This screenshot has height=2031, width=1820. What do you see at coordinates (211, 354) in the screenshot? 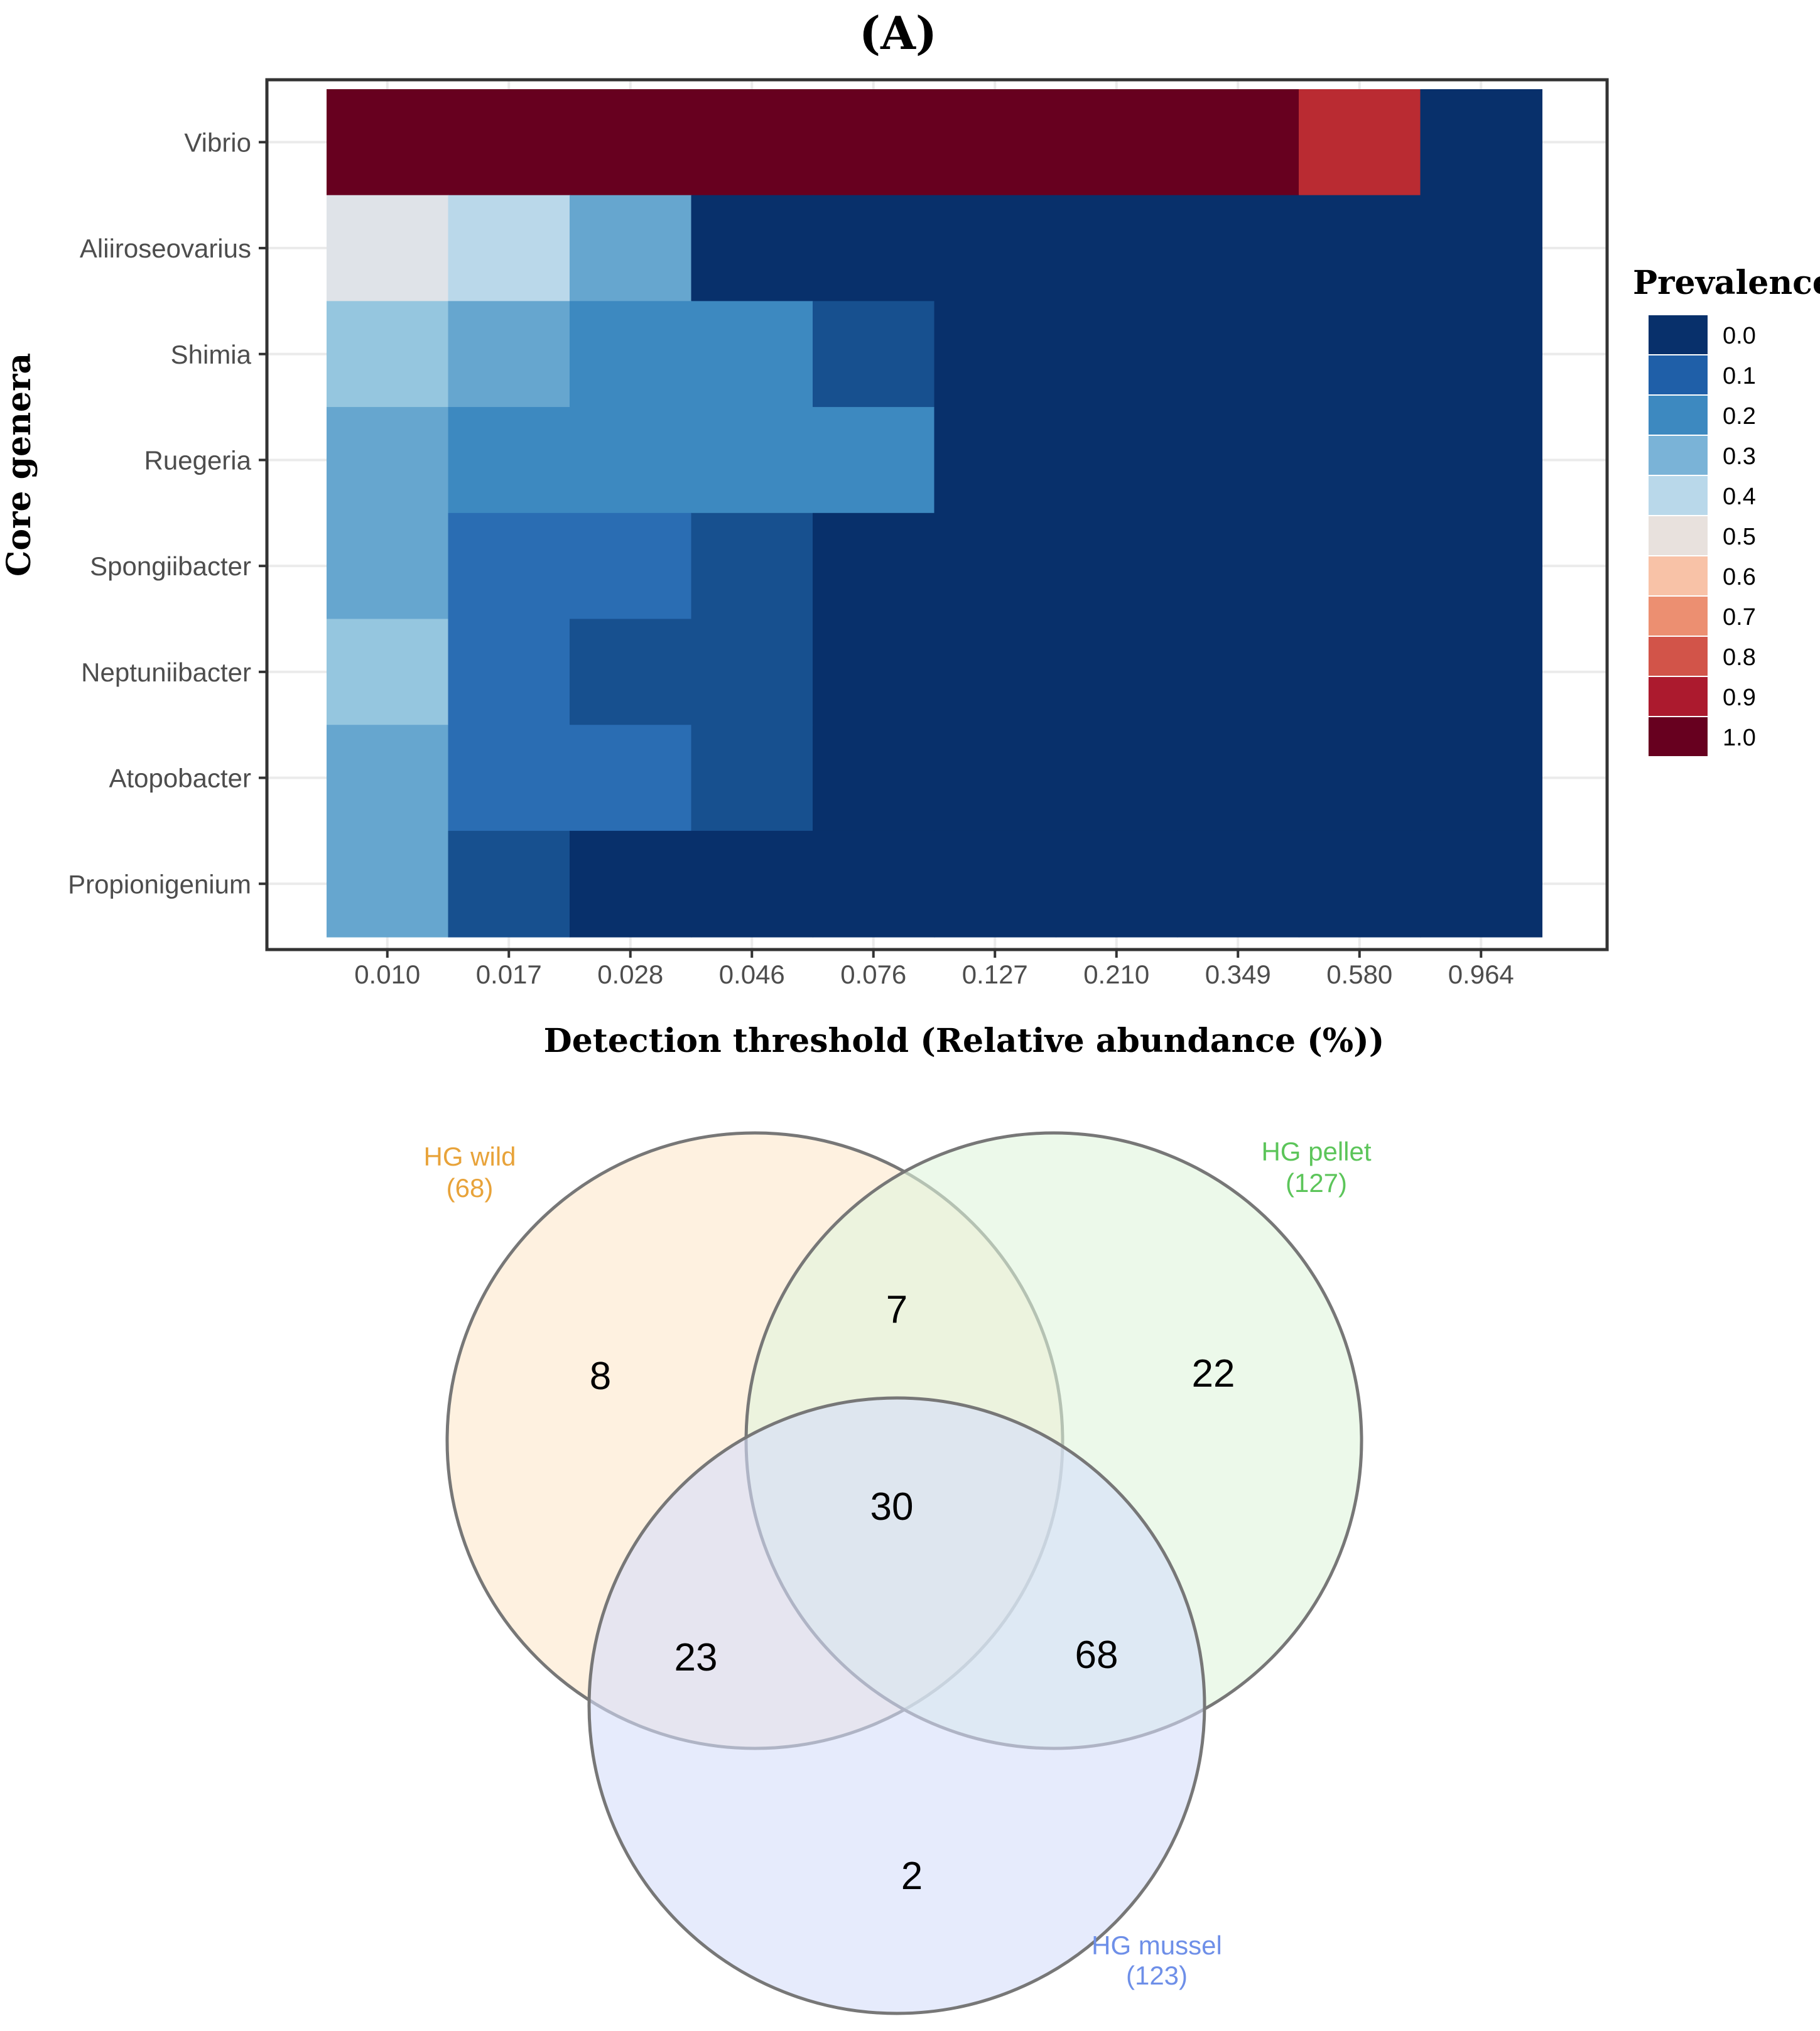
I see `y-tick-label: Shimia` at bounding box center [211, 354].